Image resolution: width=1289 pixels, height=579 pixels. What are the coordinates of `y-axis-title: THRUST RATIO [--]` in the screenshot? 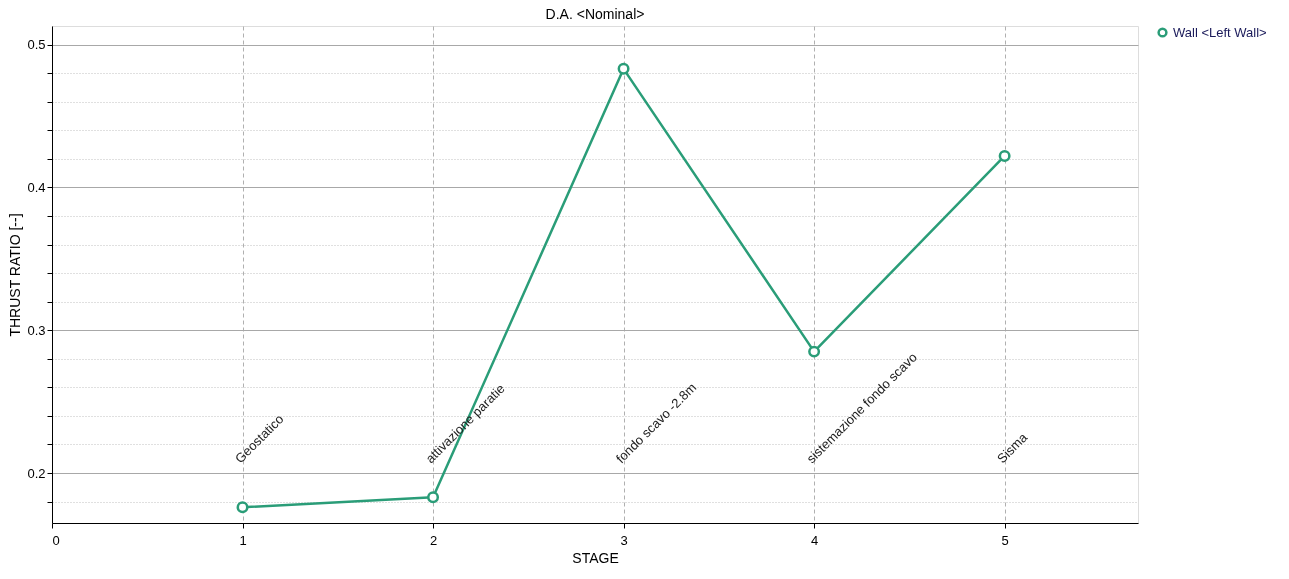 It's located at (15, 275).